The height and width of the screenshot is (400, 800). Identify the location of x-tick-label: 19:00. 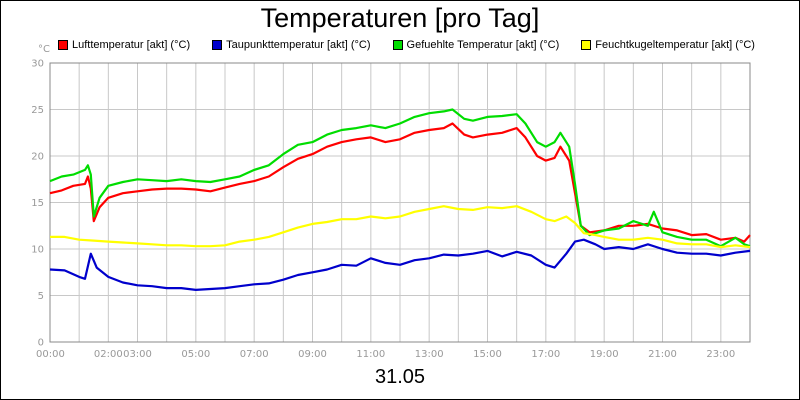
(604, 354).